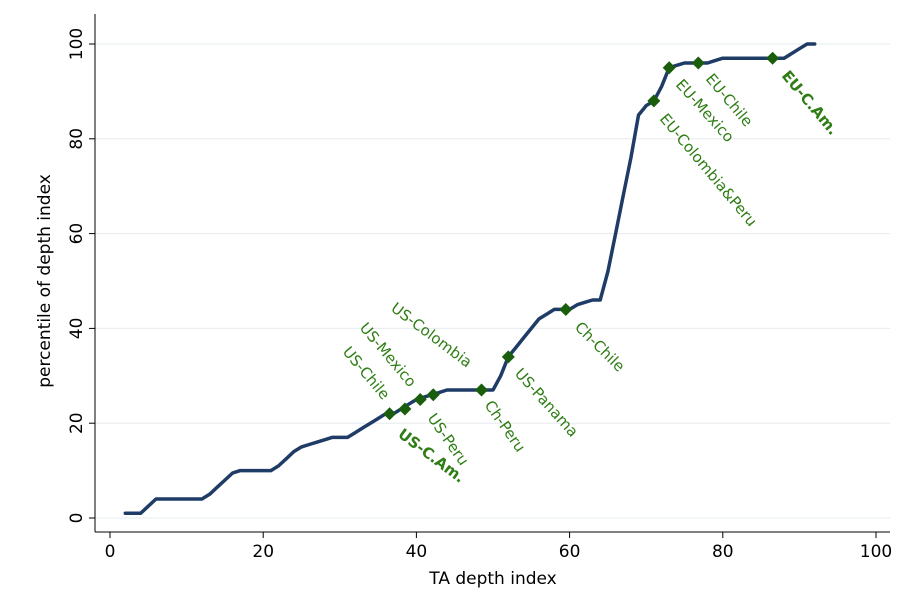 The height and width of the screenshot is (610, 902). What do you see at coordinates (77, 423) in the screenshot?
I see `y-tick-label: 20` at bounding box center [77, 423].